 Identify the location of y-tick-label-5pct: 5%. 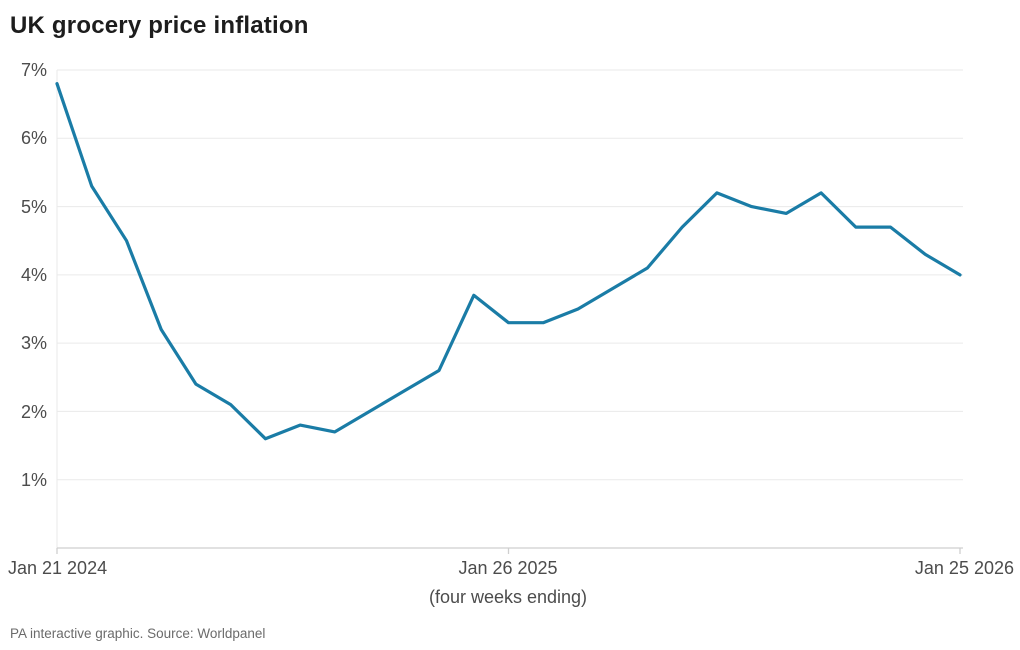
(33, 206).